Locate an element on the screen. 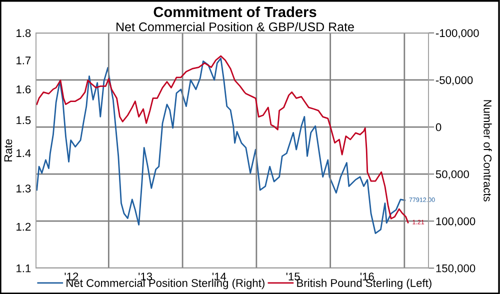 This screenshot has width=500, height=294. y-tick-label: 1.4 is located at coordinates (23, 153).